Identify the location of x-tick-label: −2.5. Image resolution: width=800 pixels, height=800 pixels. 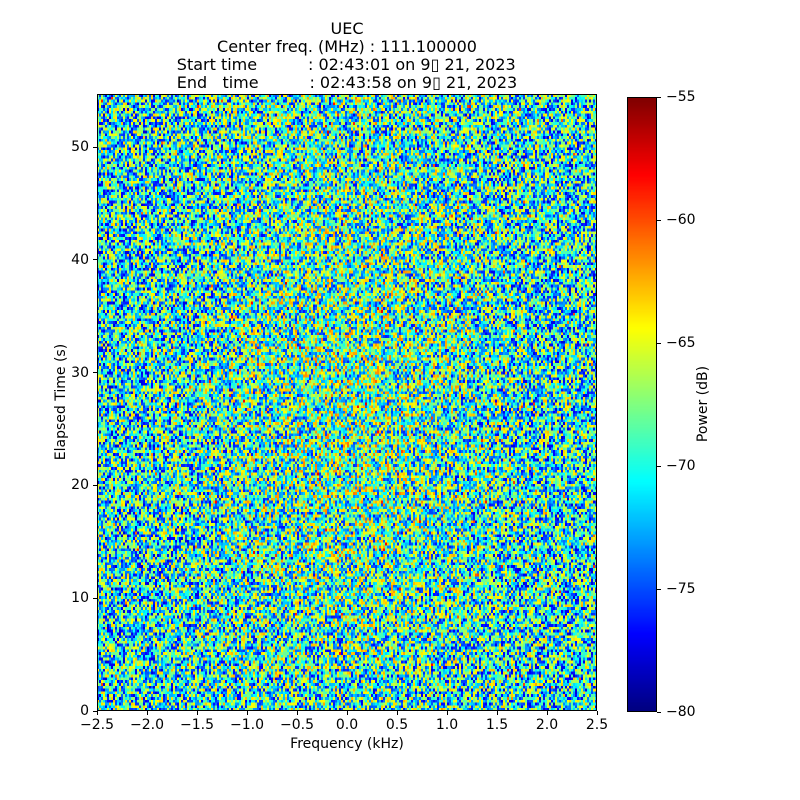
(97, 725).